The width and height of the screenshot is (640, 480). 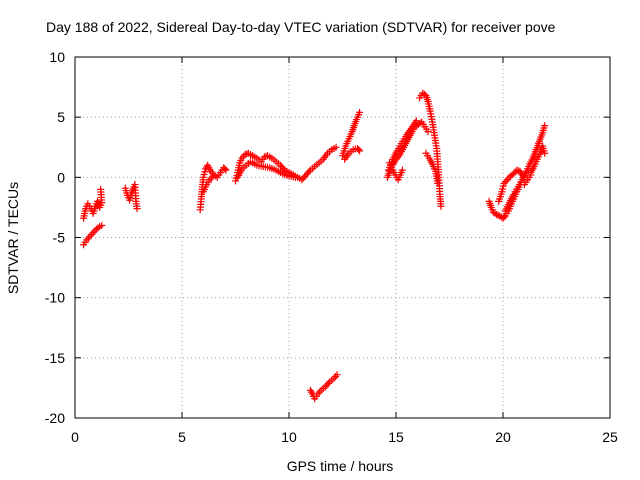 I want to click on x-tick-label: 0, so click(x=75, y=437).